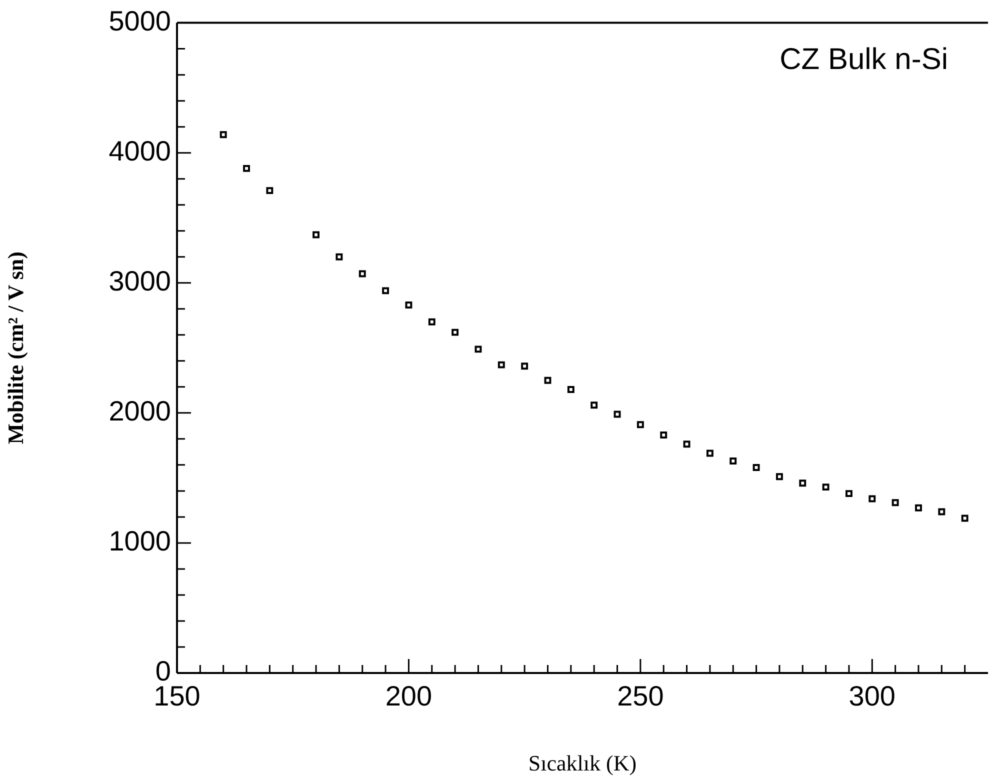 The image size is (994, 782). I want to click on x-tick-label: 300, so click(872, 696).